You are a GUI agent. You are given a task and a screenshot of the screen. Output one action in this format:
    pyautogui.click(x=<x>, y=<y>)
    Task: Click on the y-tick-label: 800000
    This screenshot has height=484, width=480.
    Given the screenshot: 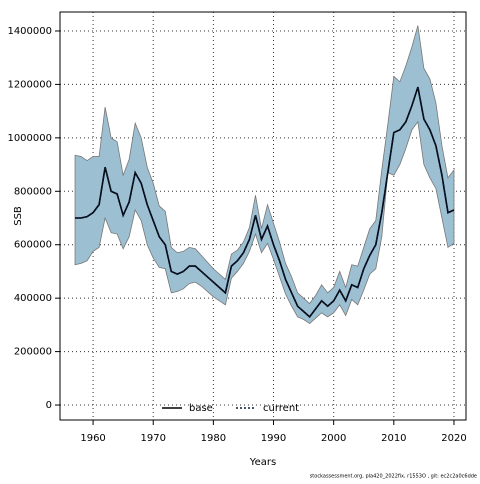 What is the action you would take?
    pyautogui.click(x=33, y=191)
    